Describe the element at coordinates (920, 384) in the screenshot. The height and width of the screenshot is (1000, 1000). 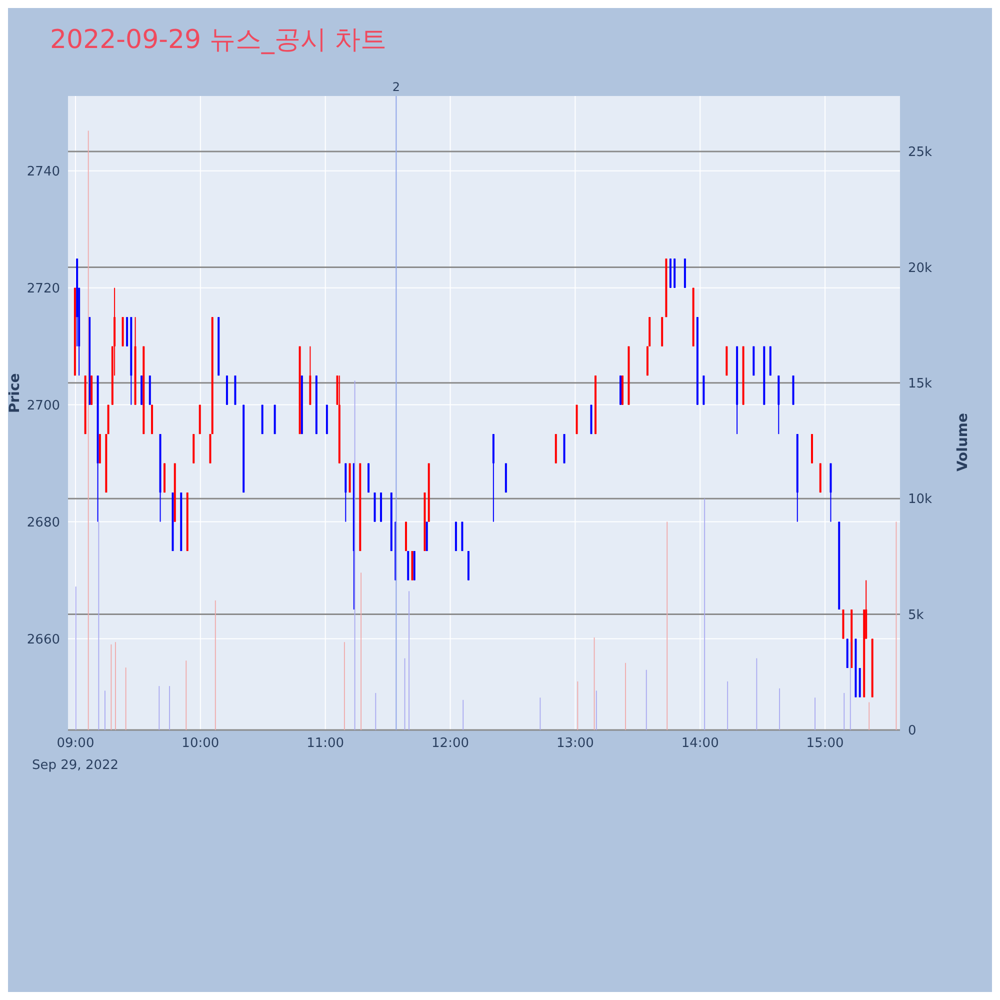
I see `y2-tick-label: 15k` at that location.